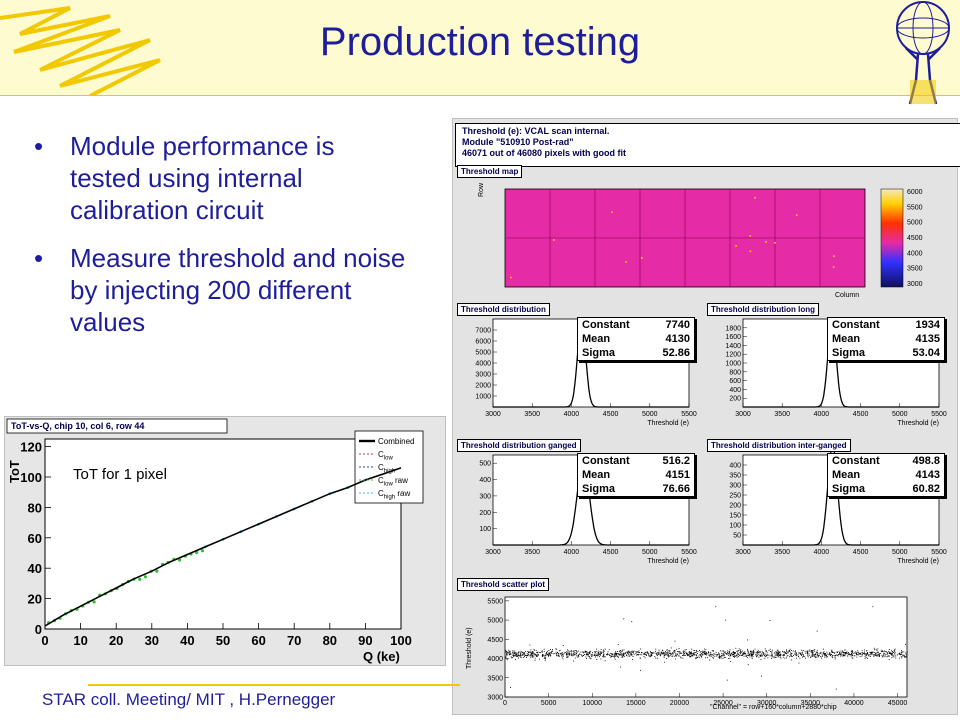  What do you see at coordinates (187, 640) in the screenshot?
I see `tot-xtick-label: 40` at bounding box center [187, 640].